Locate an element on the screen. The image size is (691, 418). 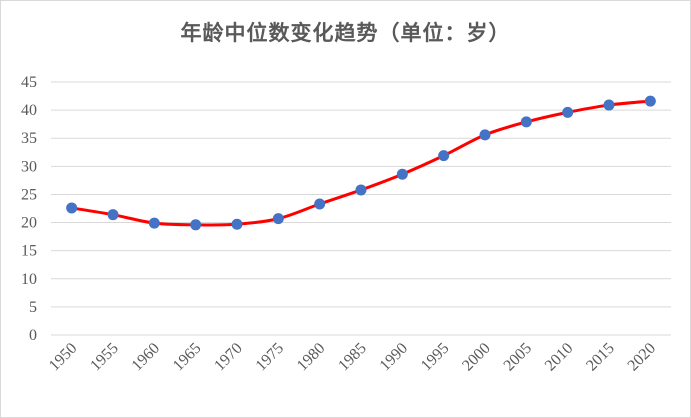
y-tick-label: 20 is located at coordinates (29, 223).